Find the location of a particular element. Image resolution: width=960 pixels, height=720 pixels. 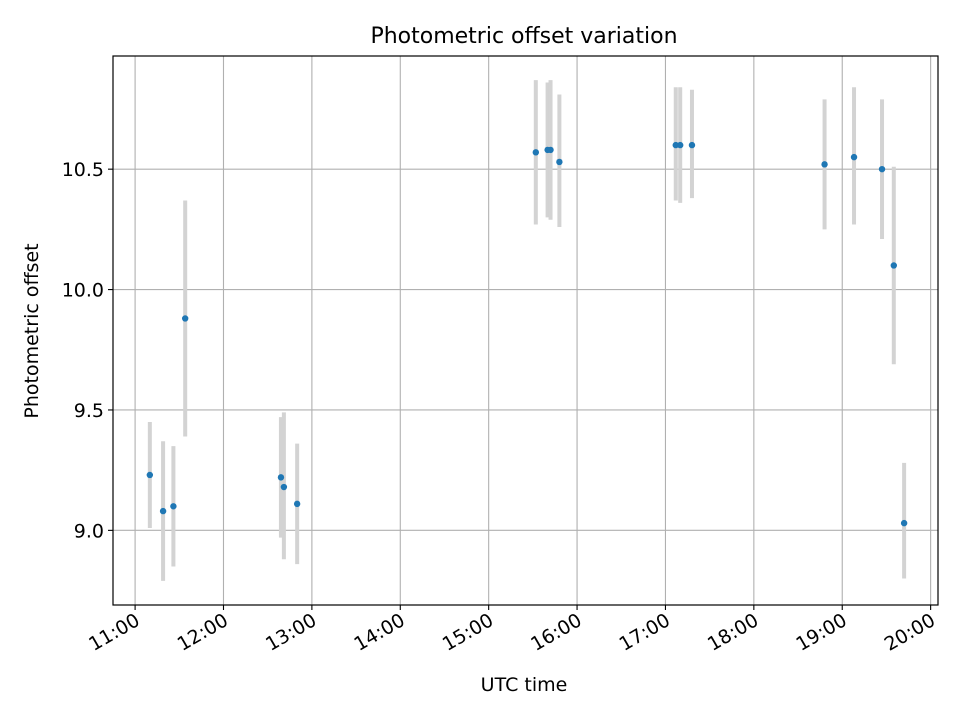

chart-title: Photometric offset variation is located at coordinates (523, 36).